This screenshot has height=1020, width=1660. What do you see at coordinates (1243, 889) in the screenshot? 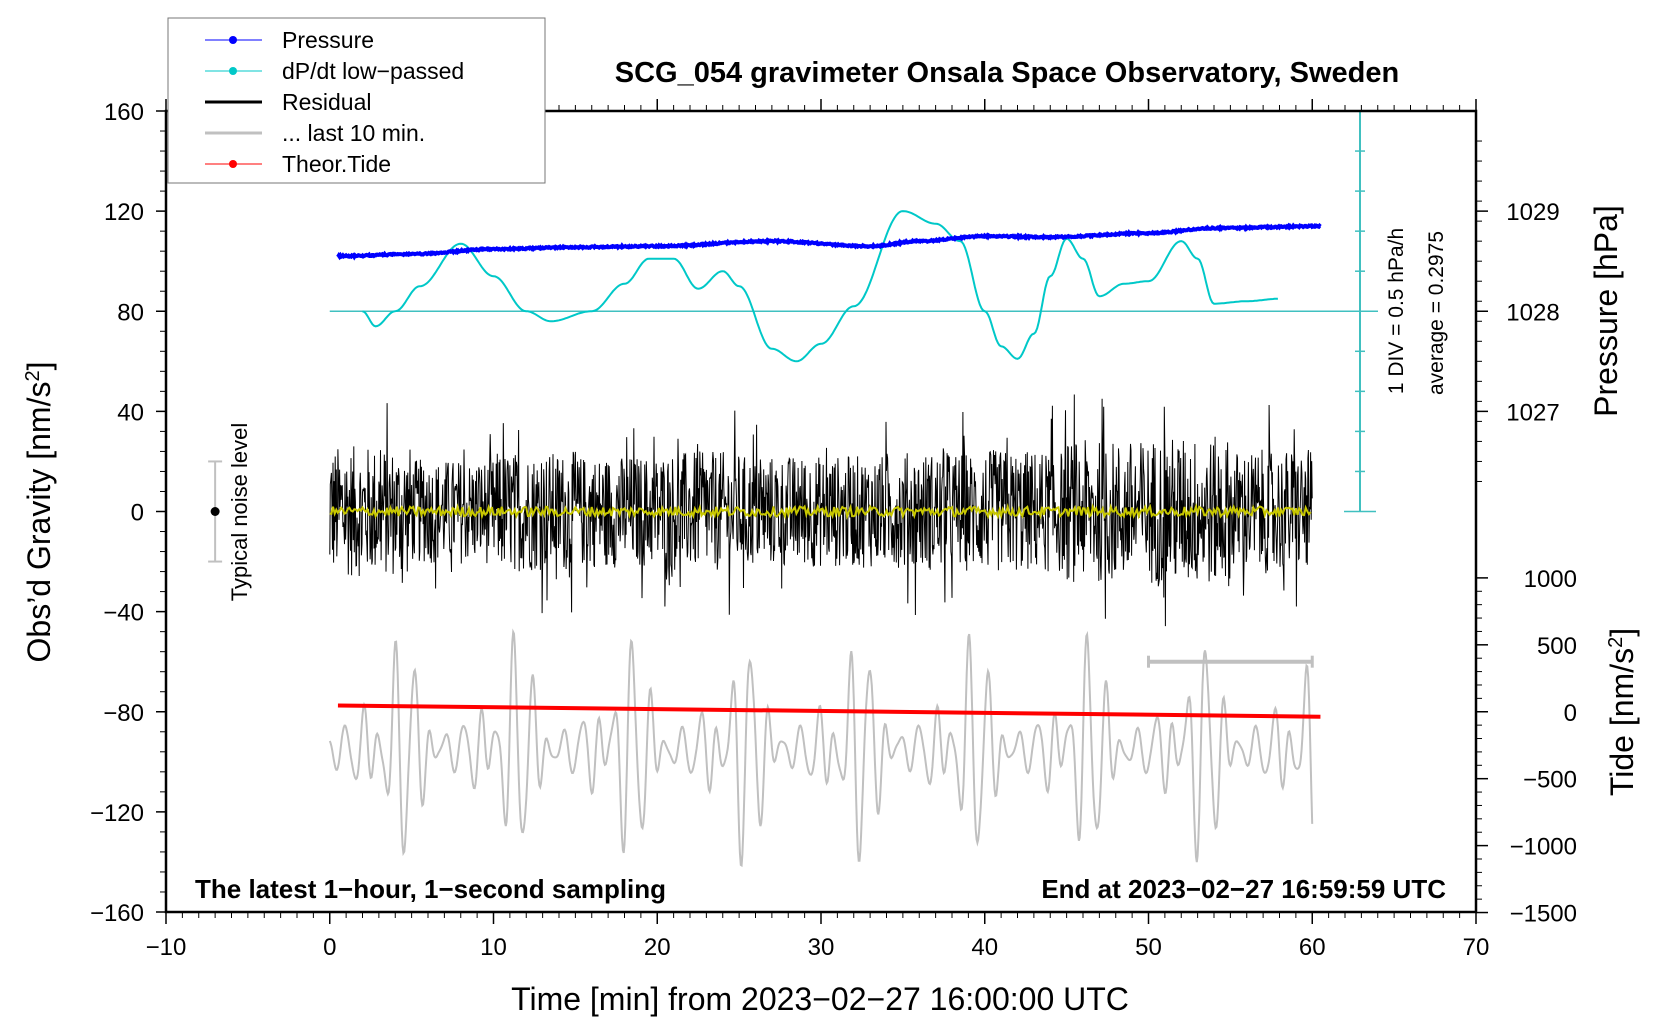
I see `annotation-end-time: End at 2023−02−27 16:59:59 UTC` at bounding box center [1243, 889].